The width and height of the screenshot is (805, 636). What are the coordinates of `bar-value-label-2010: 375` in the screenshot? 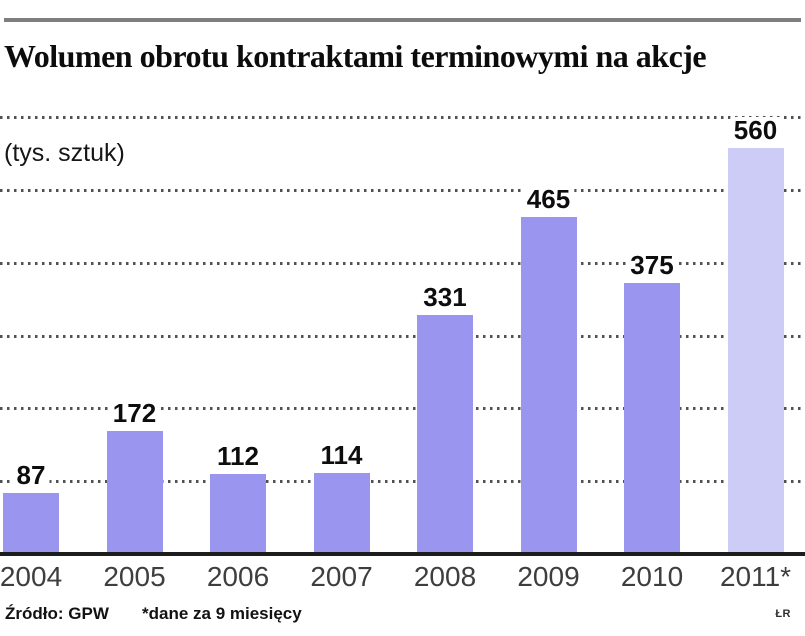 It's located at (652, 264).